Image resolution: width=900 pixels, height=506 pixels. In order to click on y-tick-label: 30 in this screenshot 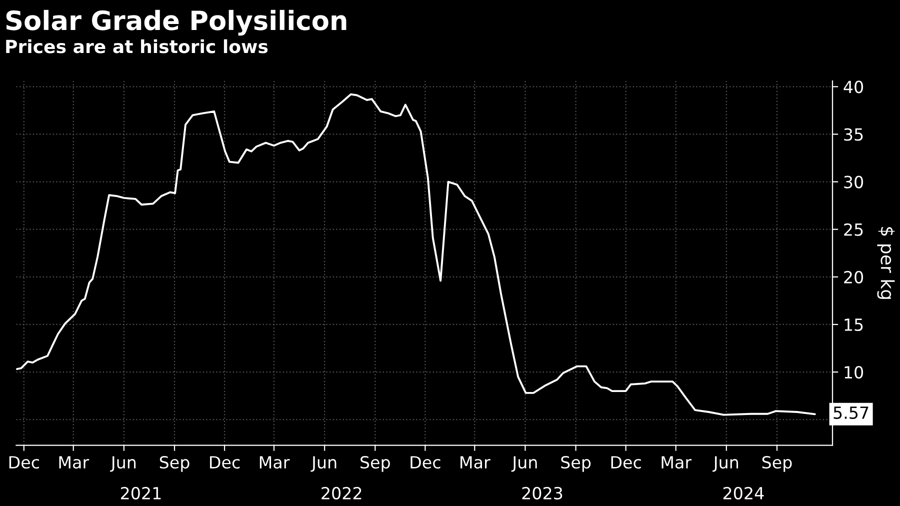, I will do `click(854, 182)`.